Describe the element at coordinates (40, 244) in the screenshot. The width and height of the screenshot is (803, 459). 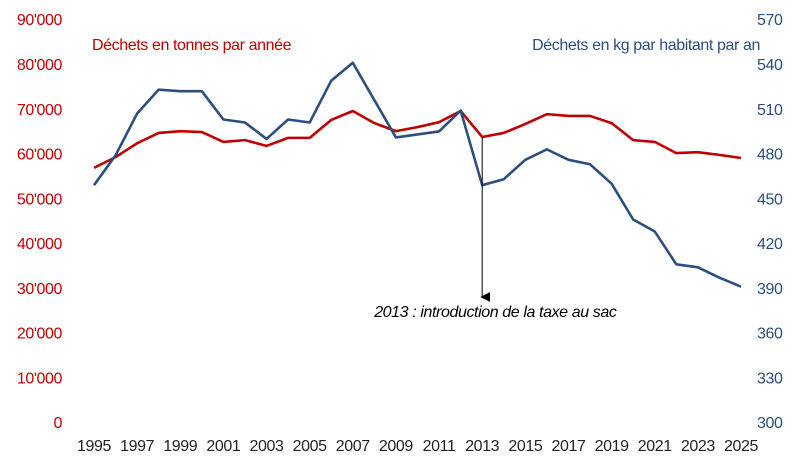
I see `y-tick-label: 40'000` at that location.